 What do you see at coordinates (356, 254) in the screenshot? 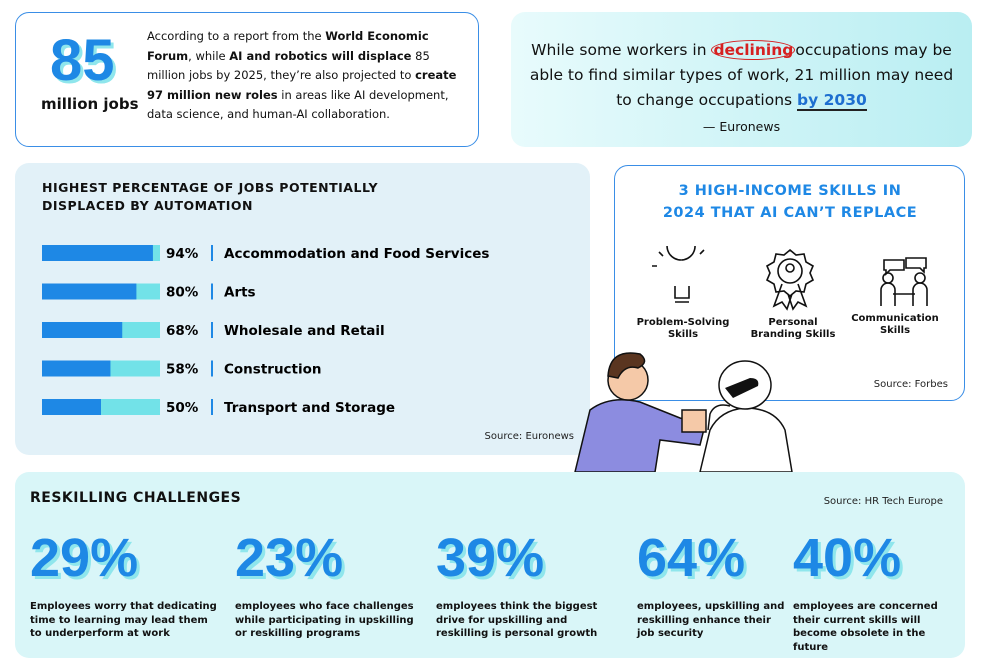
I see `category-label: Accommodation and Food Services` at bounding box center [356, 254].